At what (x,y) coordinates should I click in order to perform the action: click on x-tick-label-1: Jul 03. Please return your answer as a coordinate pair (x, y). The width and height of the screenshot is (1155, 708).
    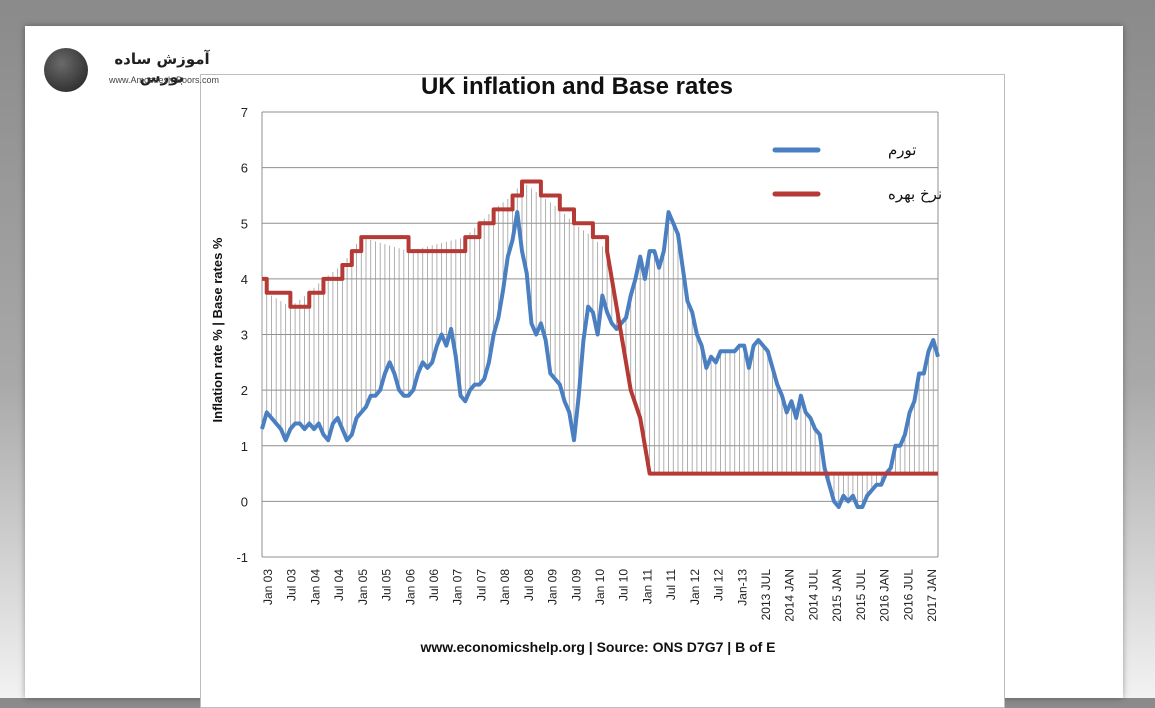
    Looking at the image, I should click on (292, 585).